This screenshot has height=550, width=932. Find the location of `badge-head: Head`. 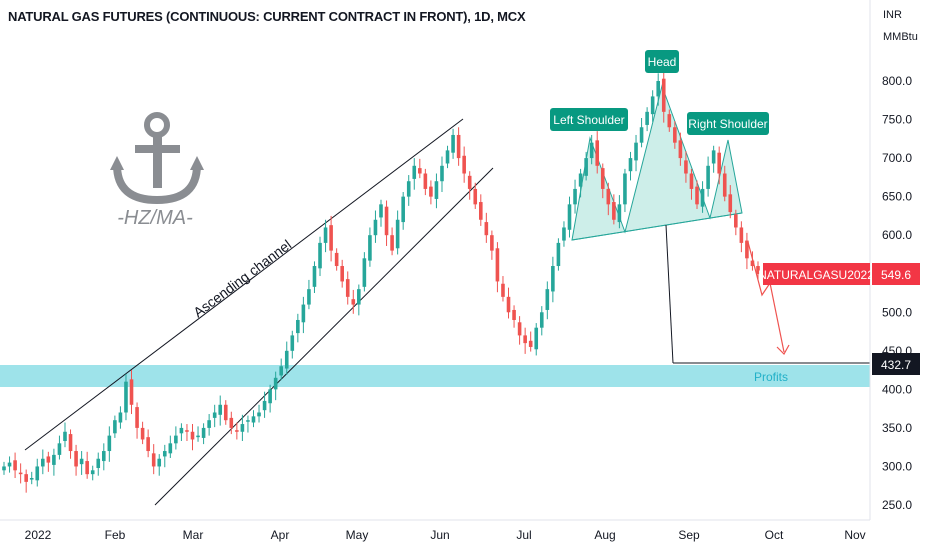

badge-head: Head is located at coordinates (662, 61).